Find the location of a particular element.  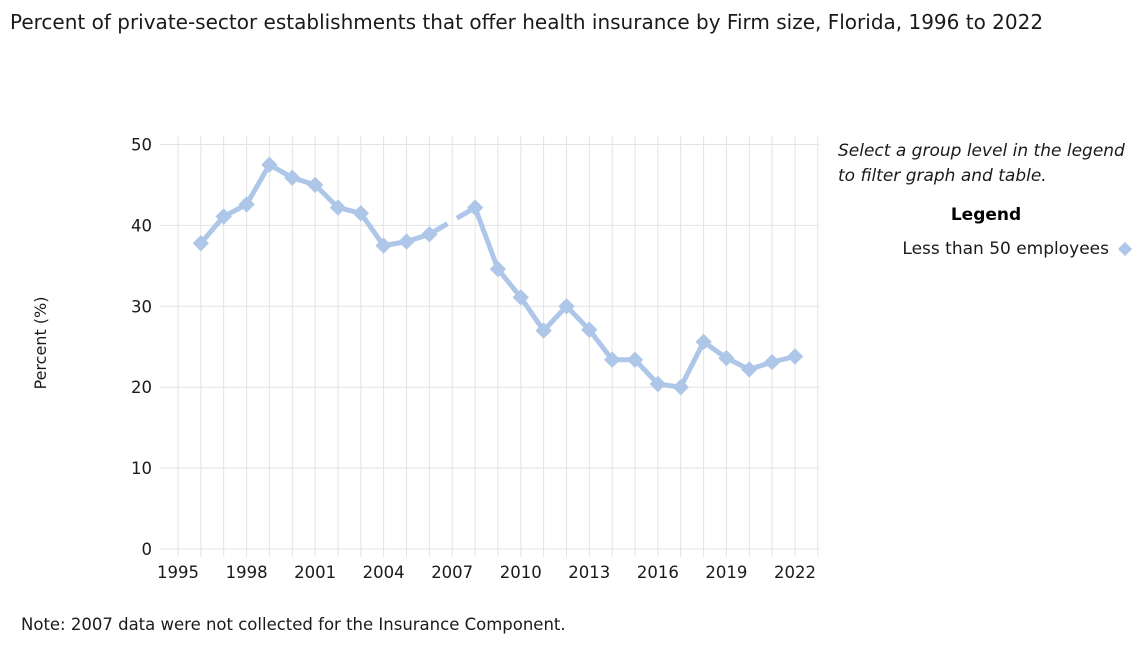

data-point-marker-2019 is located at coordinates (726, 358).